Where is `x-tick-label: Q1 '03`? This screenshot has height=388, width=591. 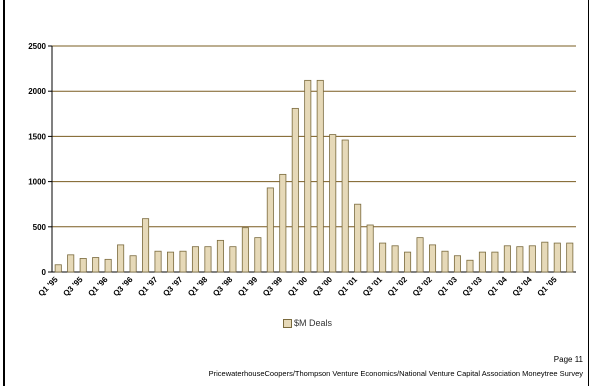
x-tick-label: Q1 '03 is located at coordinates (448, 287).